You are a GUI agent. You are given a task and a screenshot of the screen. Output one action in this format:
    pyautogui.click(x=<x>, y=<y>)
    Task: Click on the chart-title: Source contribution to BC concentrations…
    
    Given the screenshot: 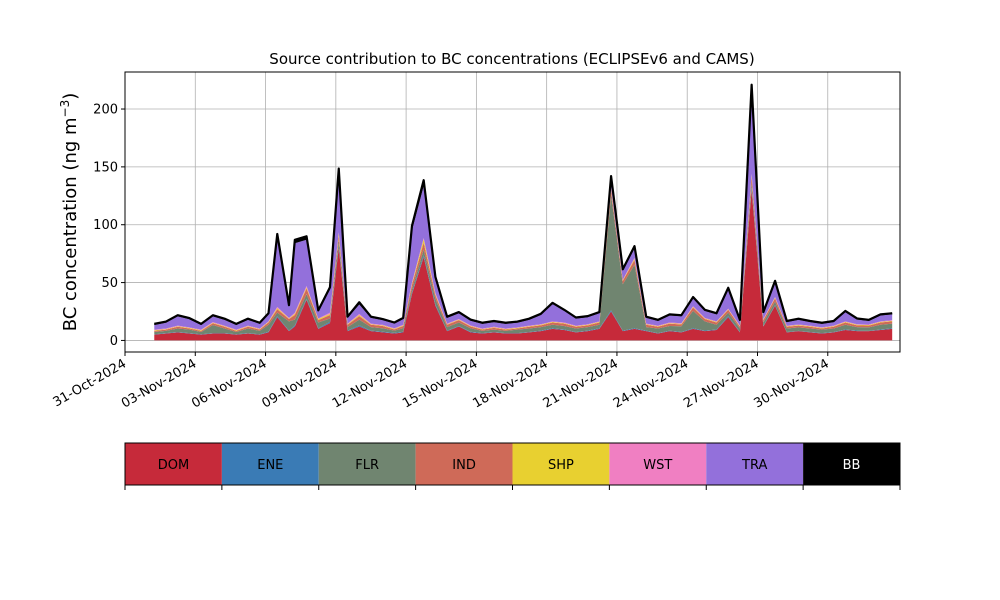 What is the action you would take?
    pyautogui.click(x=511, y=59)
    